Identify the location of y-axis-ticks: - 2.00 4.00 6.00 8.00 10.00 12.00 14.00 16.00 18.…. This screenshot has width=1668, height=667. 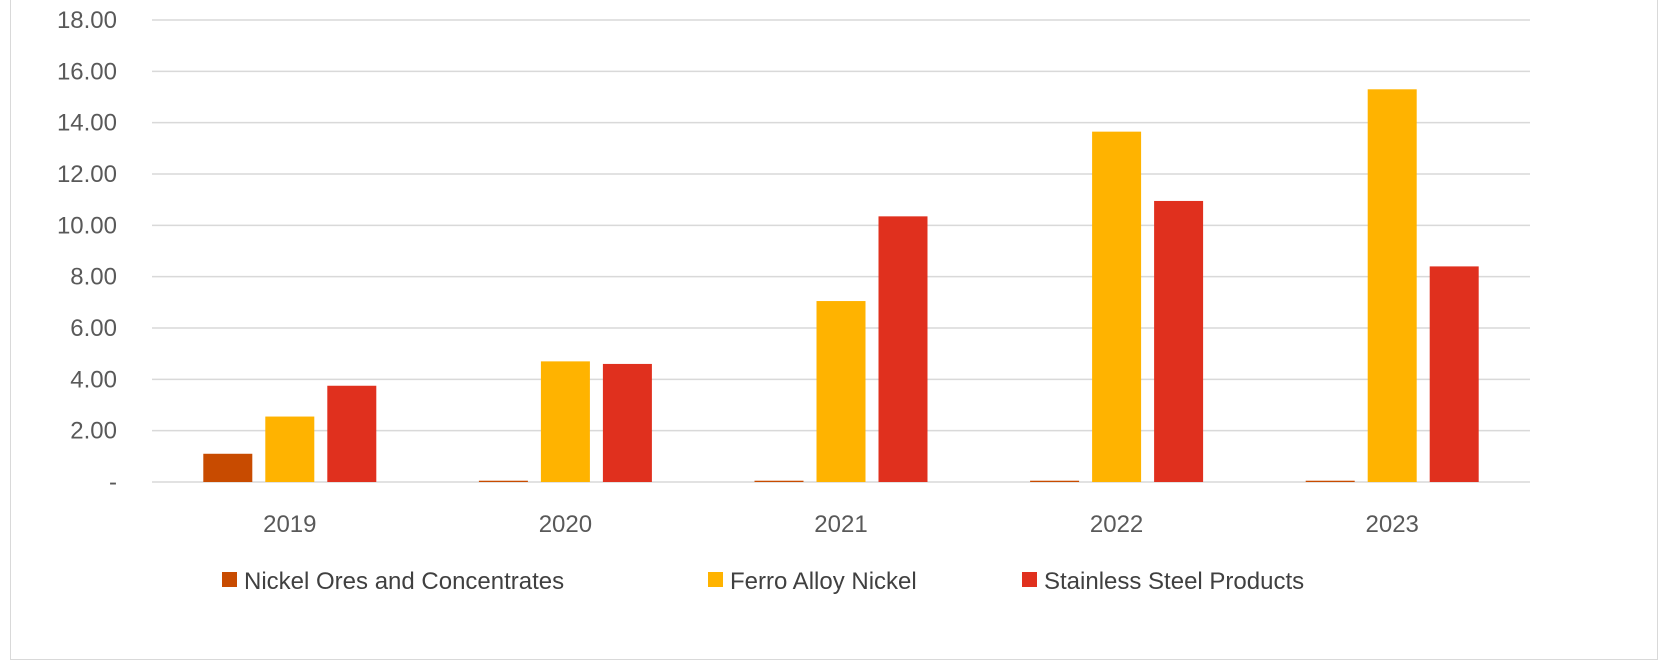
(87, 251).